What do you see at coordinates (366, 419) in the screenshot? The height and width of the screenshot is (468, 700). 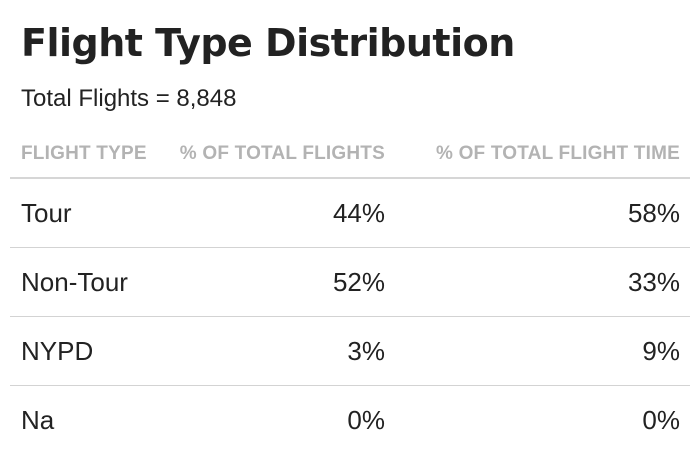 I see `cell-pct-flights: 0%` at bounding box center [366, 419].